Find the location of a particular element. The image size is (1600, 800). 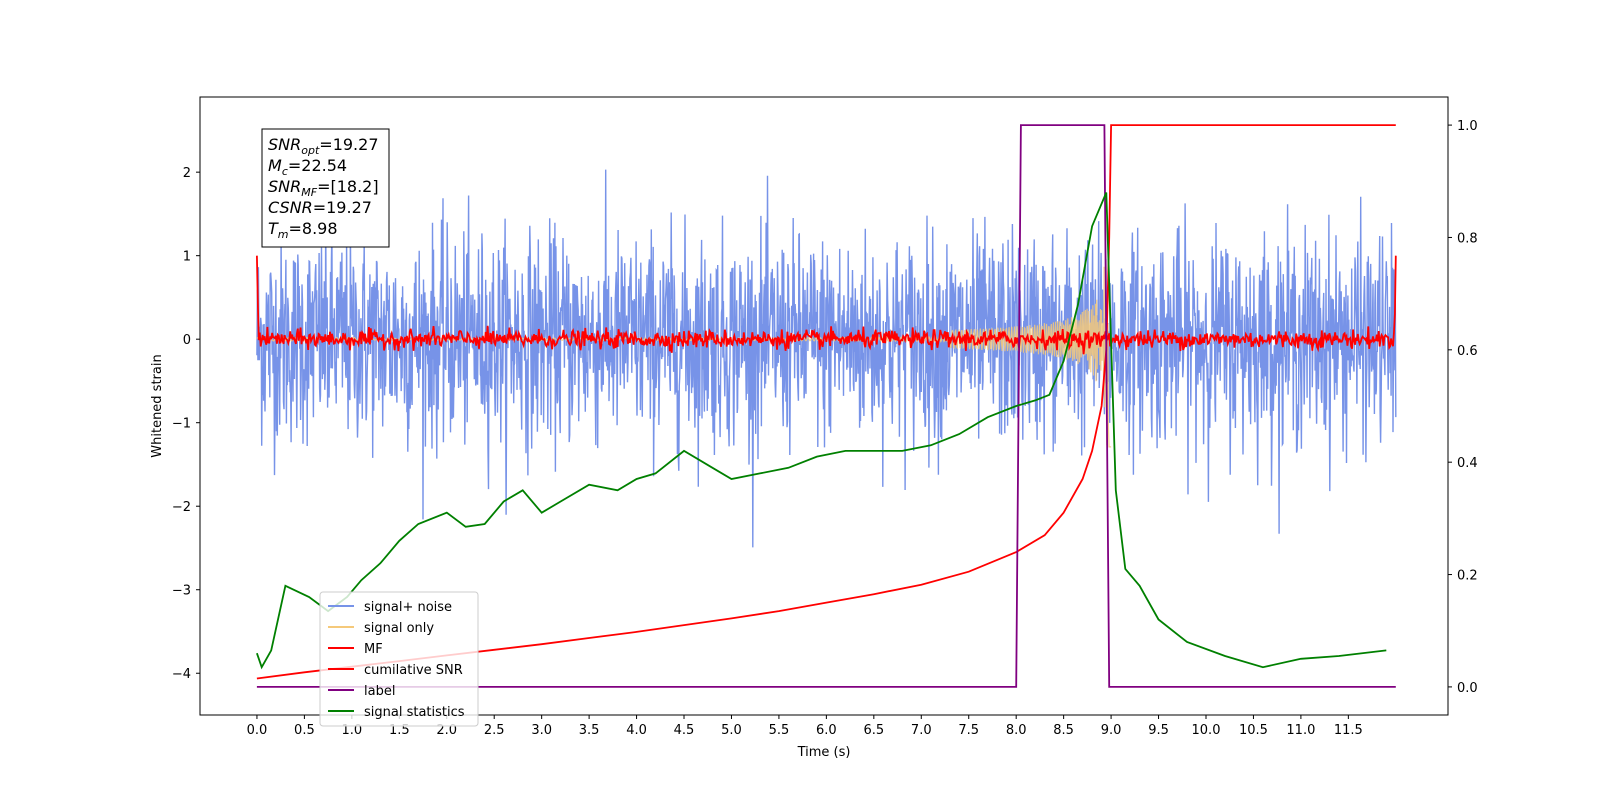

x-tick-label: 9.0 is located at coordinates (1111, 730).